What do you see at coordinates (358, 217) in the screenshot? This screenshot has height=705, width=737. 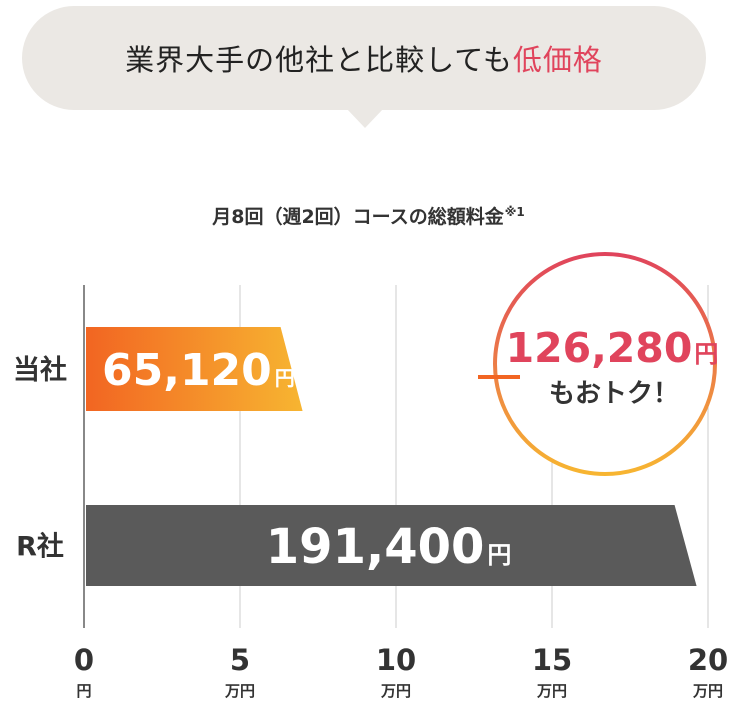 I see `chart-title-text: 月8回（週2回）コースの総額料金` at bounding box center [358, 217].